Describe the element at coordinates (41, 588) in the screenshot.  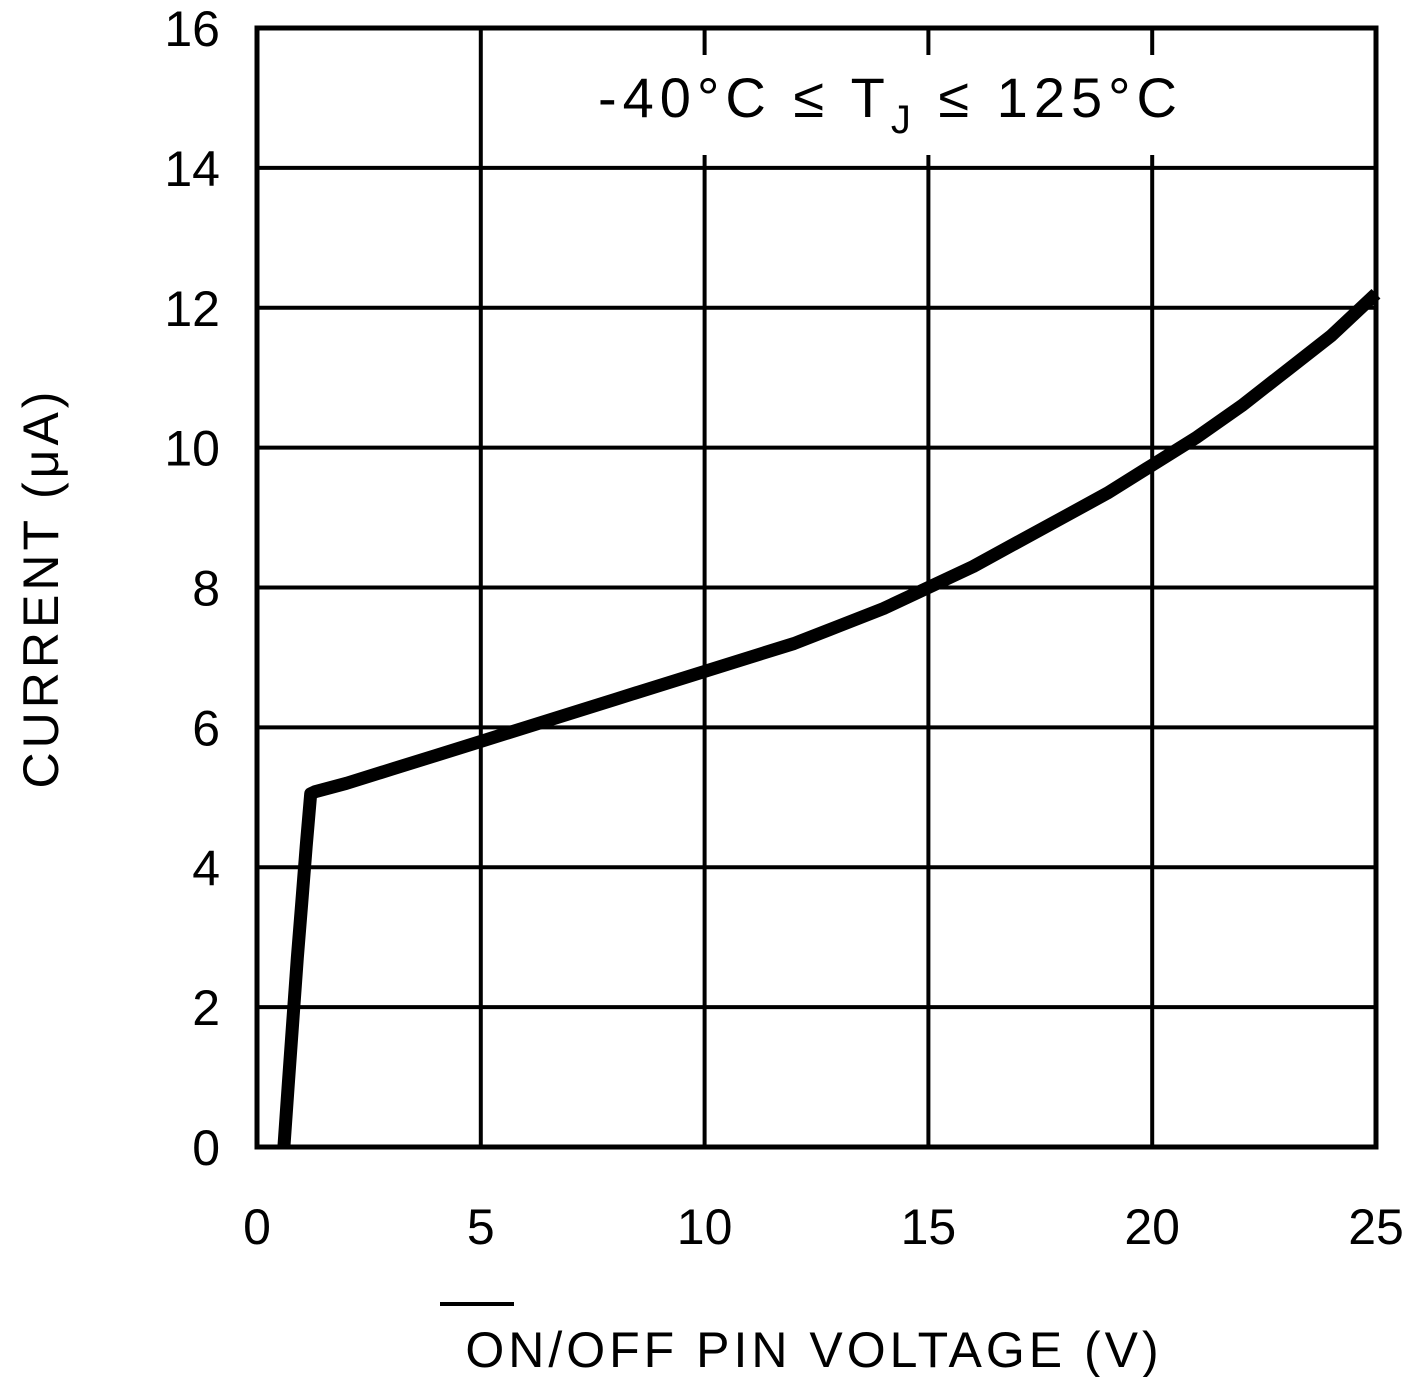
I see `y-axis-title: CURRENT (μA)` at that location.